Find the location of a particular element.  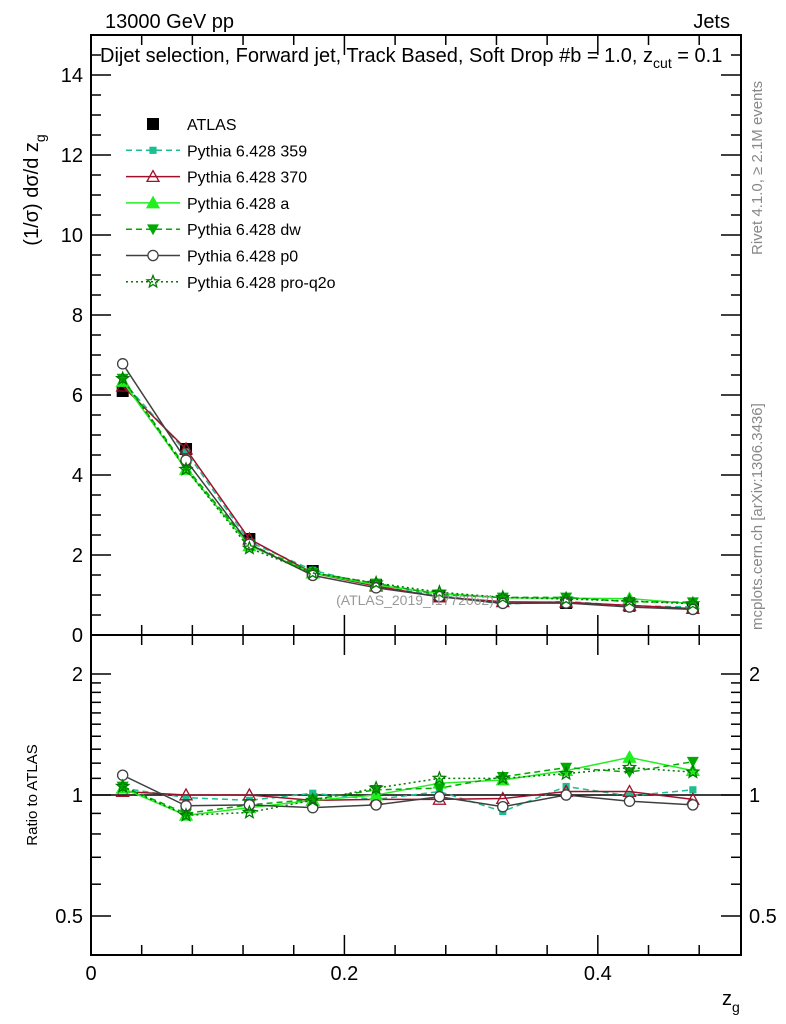

y-axis-label: (1/σ) dσ/d zg is located at coordinates (34, 189).